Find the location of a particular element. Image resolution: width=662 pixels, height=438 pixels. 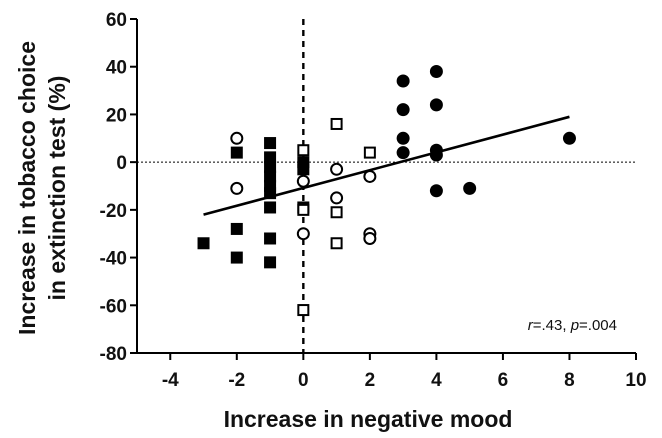

x-tick-label: 2 is located at coordinates (370, 380).